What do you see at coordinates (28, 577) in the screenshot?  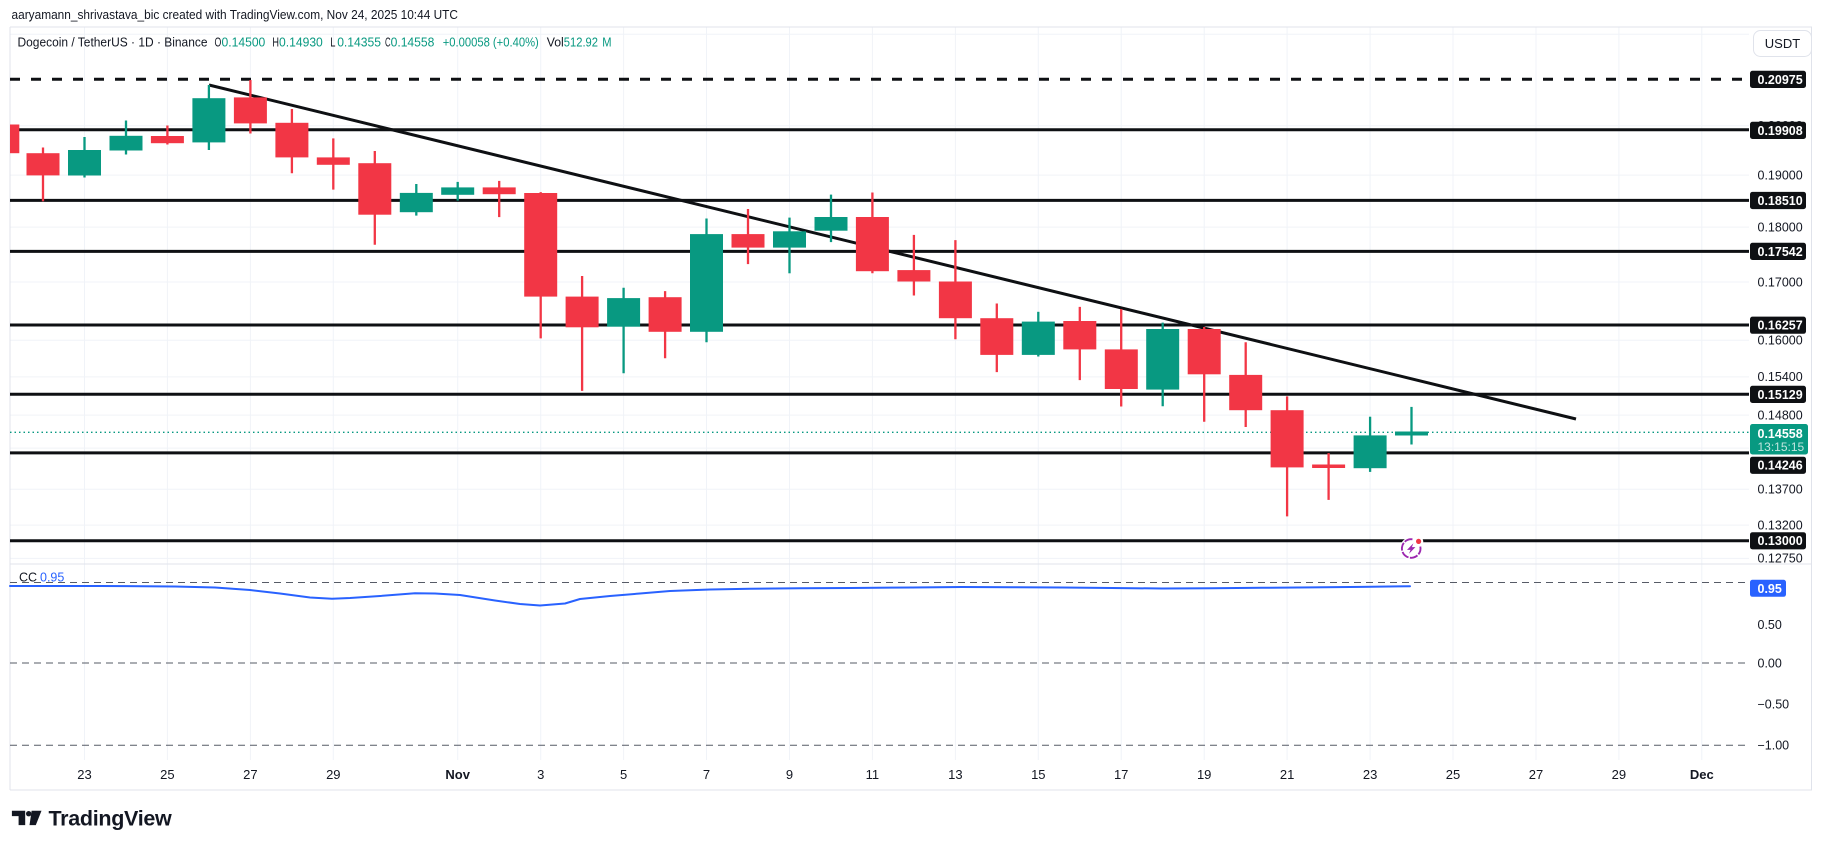 I see `svg-text: CC` at bounding box center [28, 577].